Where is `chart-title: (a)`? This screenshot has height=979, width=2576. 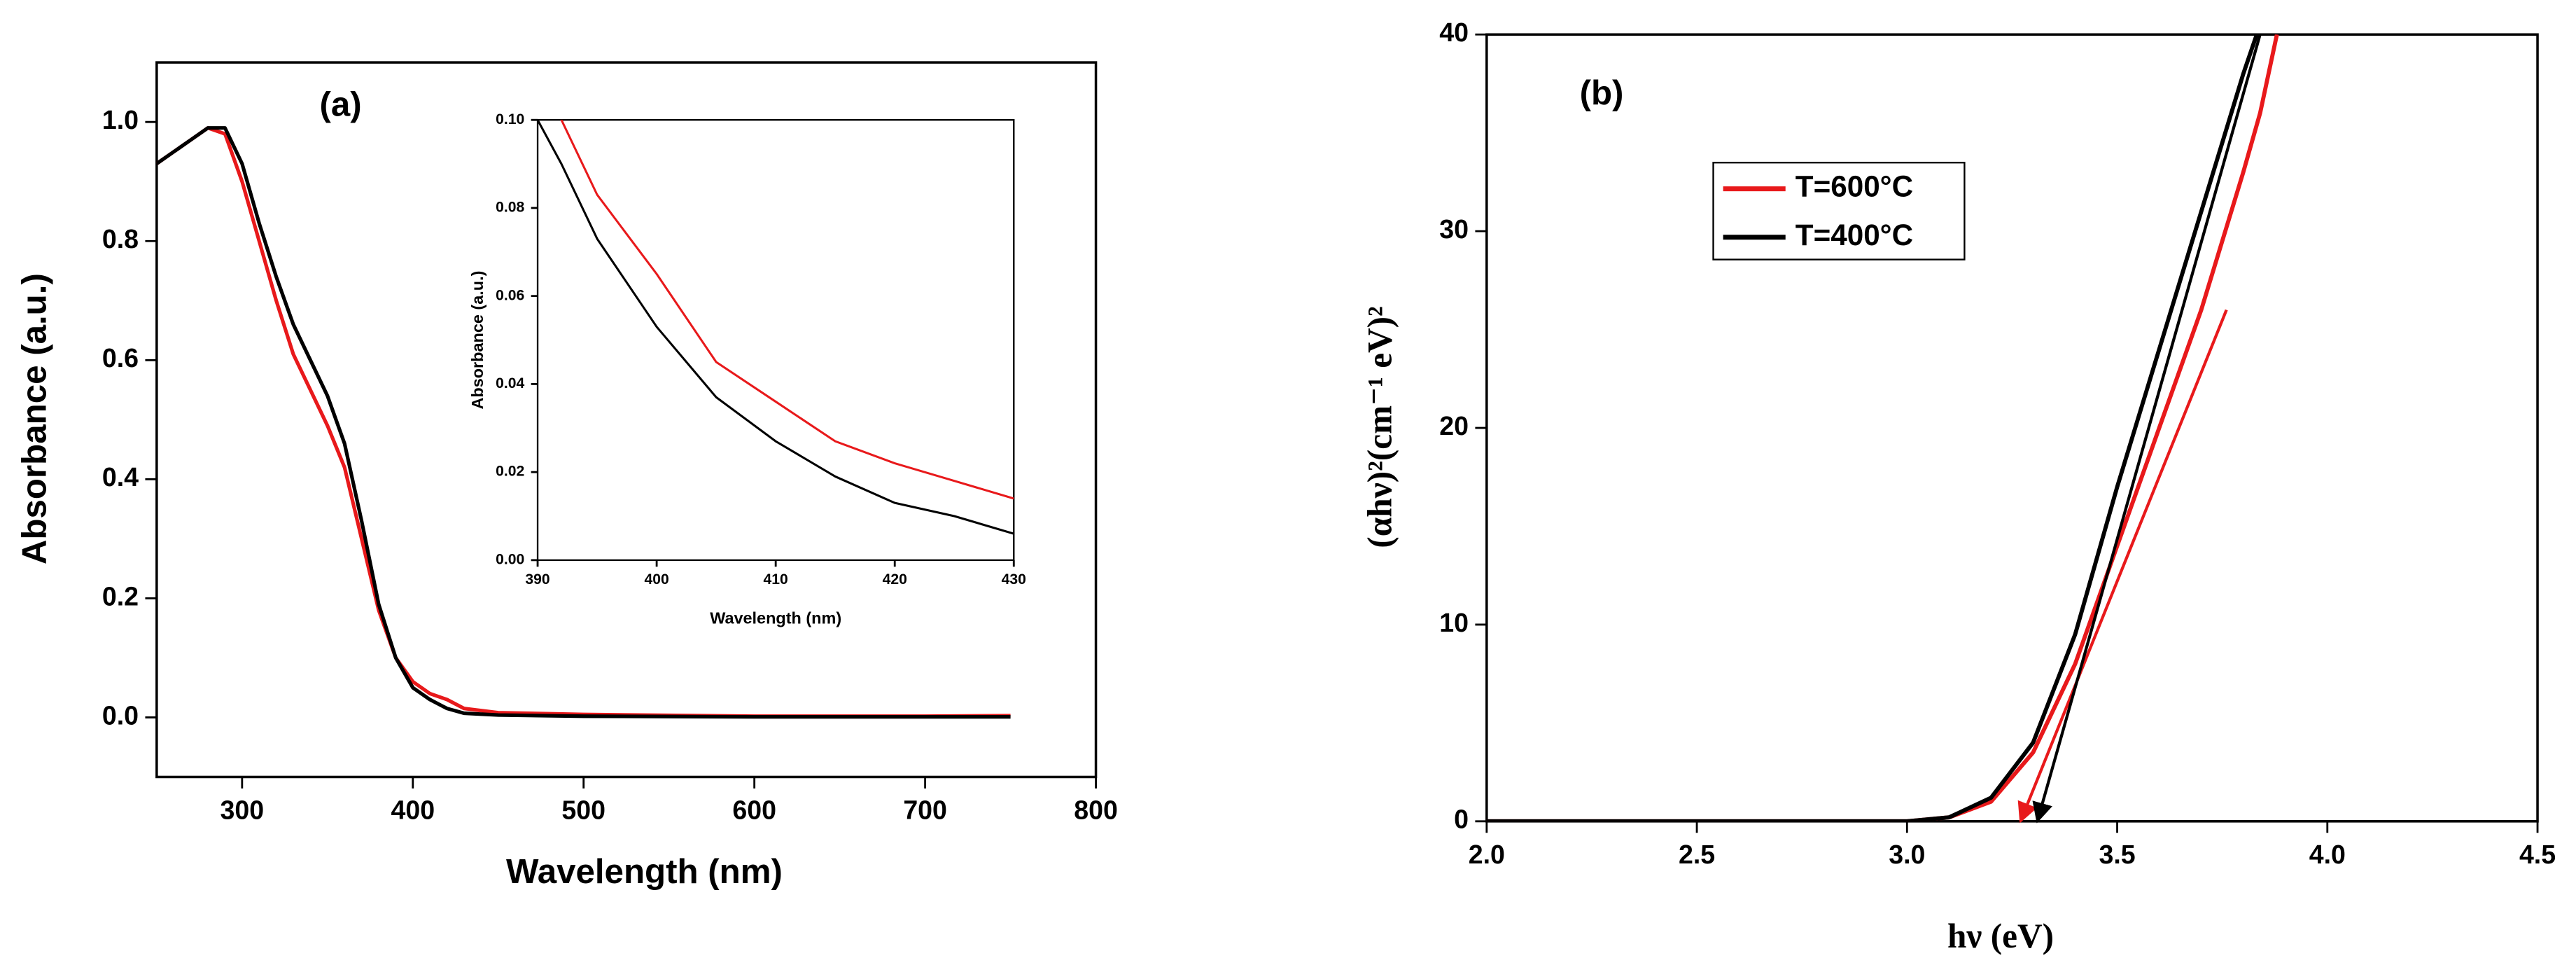
chart-title: (a) is located at coordinates (340, 104).